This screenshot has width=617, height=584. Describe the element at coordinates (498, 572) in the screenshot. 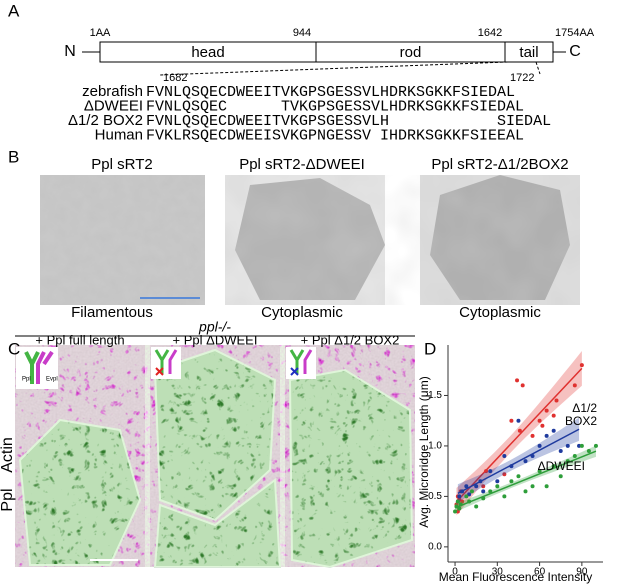

I see `x-tick-label: 30` at that location.